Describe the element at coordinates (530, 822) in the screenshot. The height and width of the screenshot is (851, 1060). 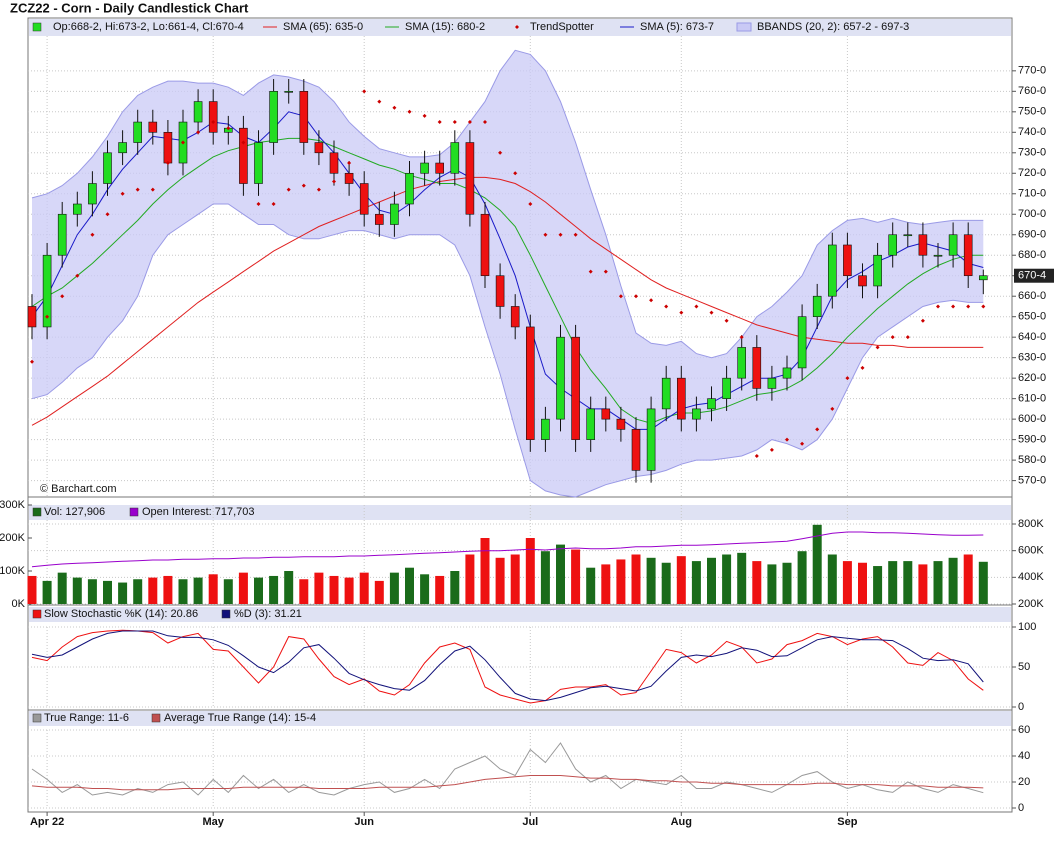
I see `x-tick-label: Jul` at that location.